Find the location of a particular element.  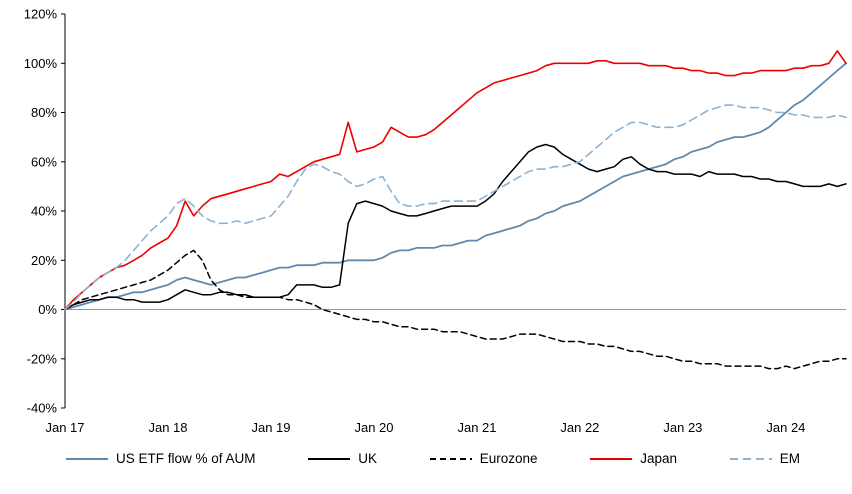

y-tick-label: 120% is located at coordinates (41, 14).